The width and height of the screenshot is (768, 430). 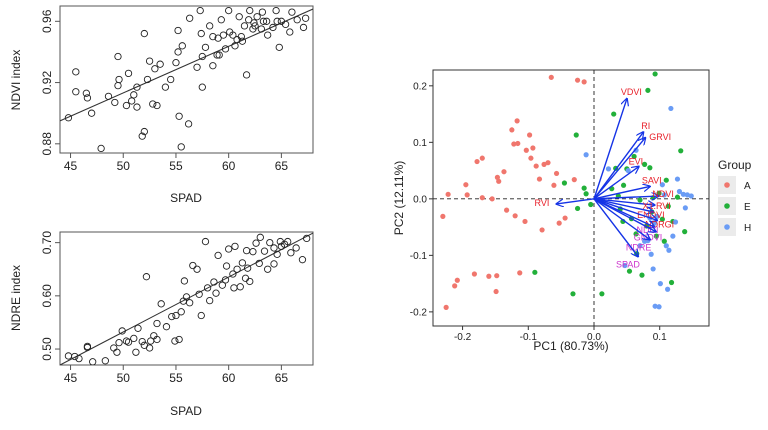 I want to click on ndvi-plot-area, so click(x=186, y=79).